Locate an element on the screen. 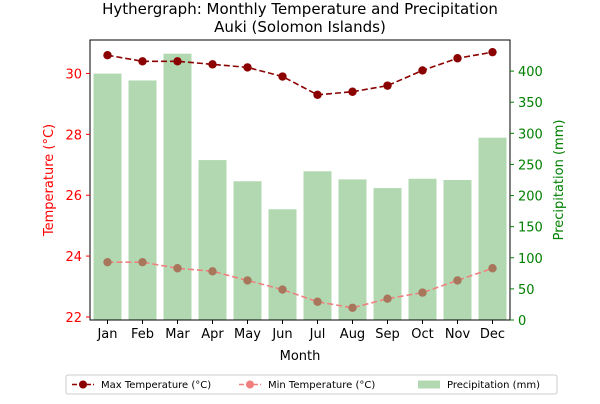 Image resolution: width=600 pixels, height=404 pixels. min-temp-point-apr is located at coordinates (212, 271).